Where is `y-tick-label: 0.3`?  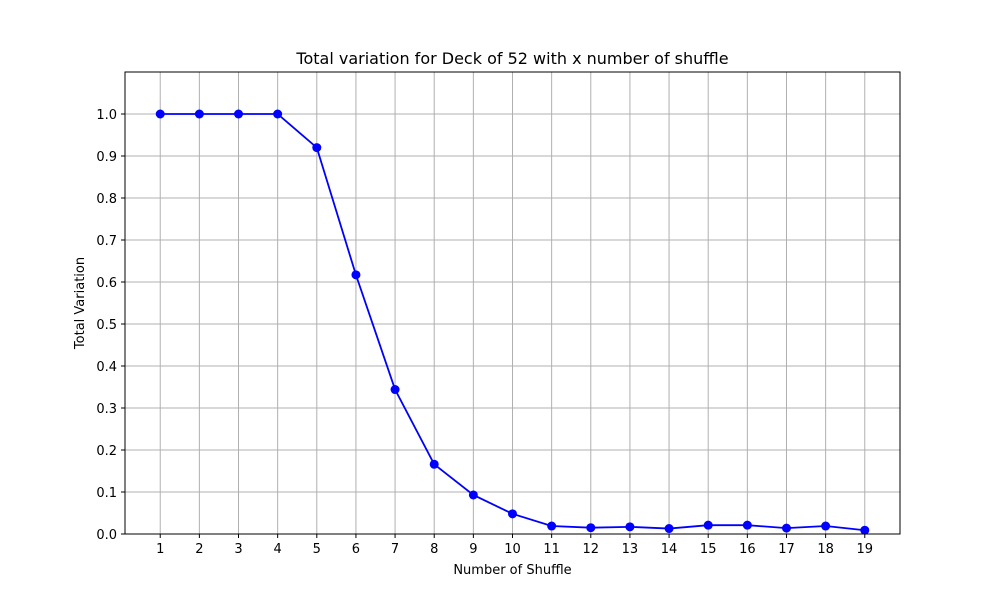
y-tick-label: 0.3 is located at coordinates (106, 409).